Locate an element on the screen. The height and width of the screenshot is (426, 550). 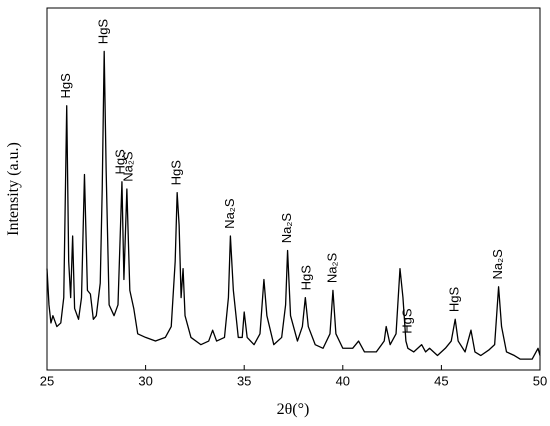
x-tick-label: 40 is located at coordinates (343, 381).